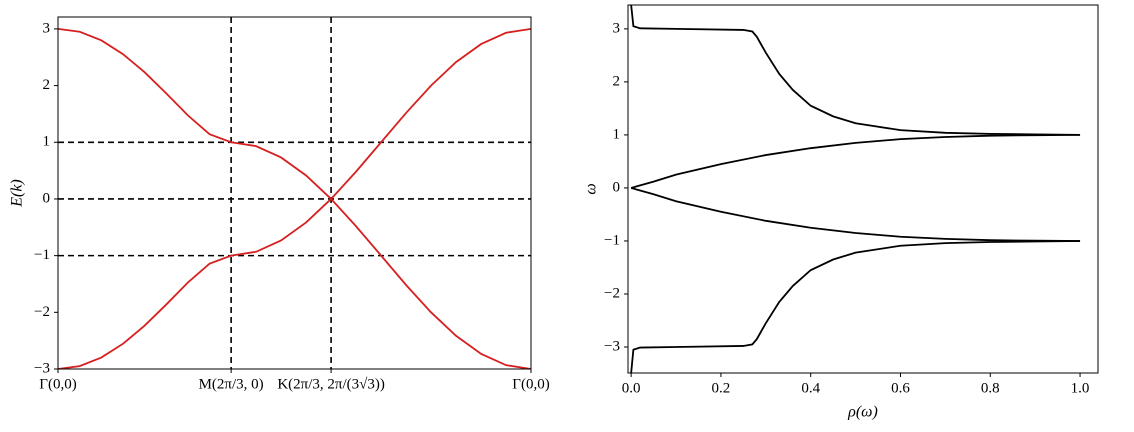 This screenshot has height=432, width=1134. I want to click on x-tick-label: 0.0, so click(631, 388).